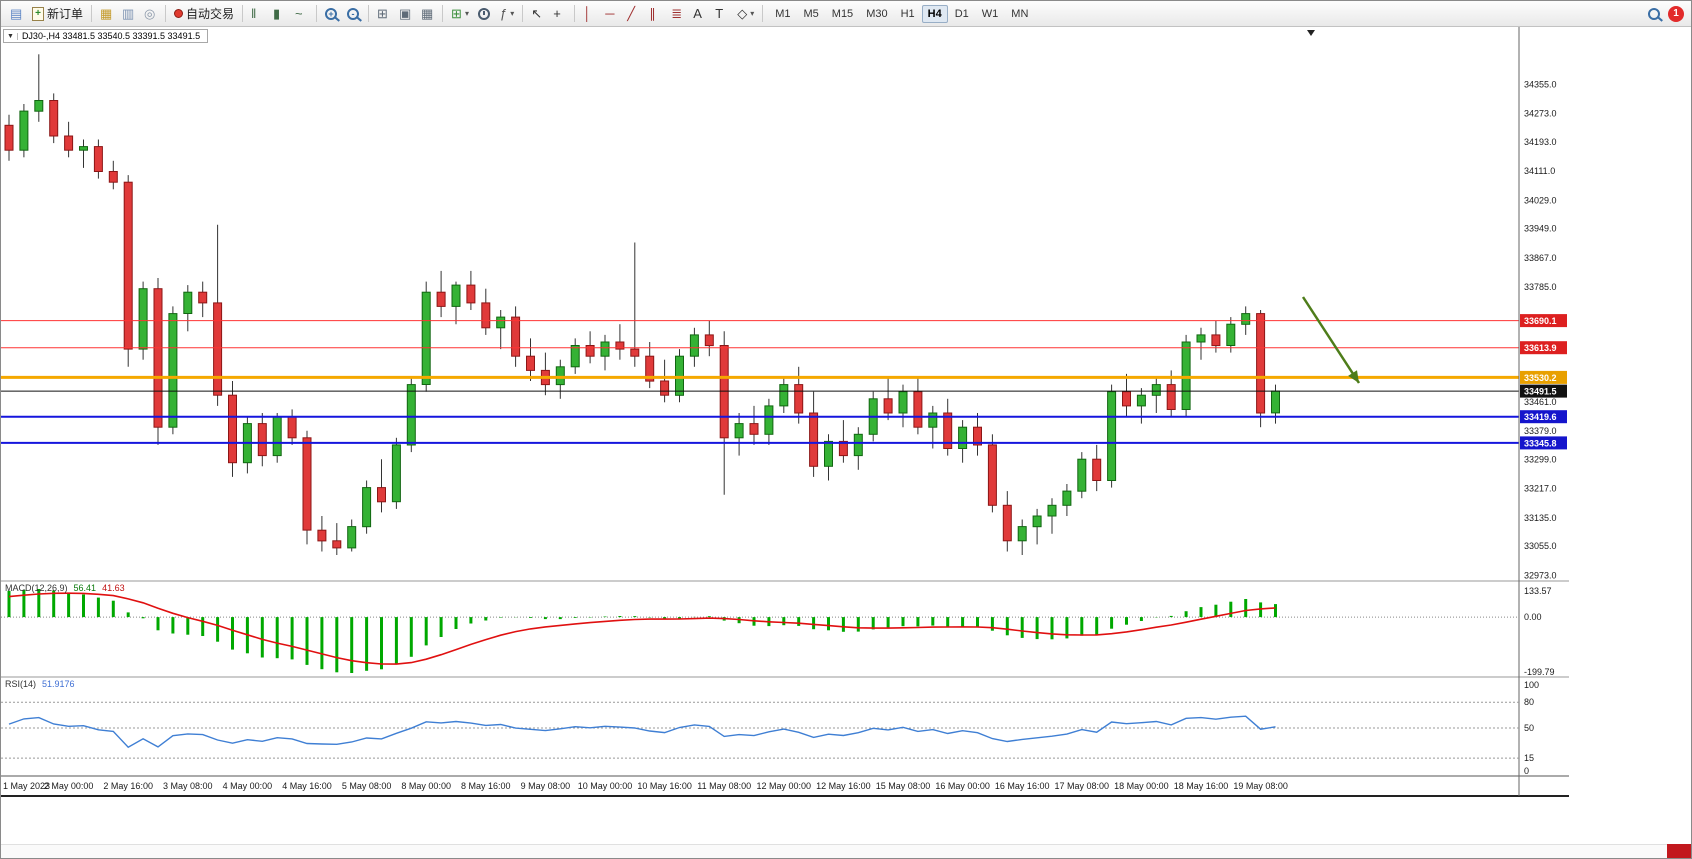  What do you see at coordinates (633, 13) in the screenshot?
I see `trendline-icon-button: ╱` at bounding box center [633, 13].